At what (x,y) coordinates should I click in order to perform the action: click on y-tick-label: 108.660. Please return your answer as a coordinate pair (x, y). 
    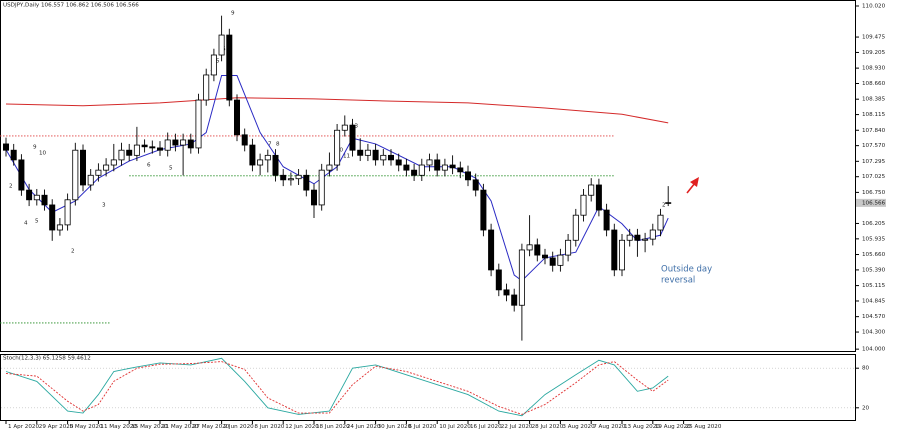
    Looking at the image, I should click on (874, 84).